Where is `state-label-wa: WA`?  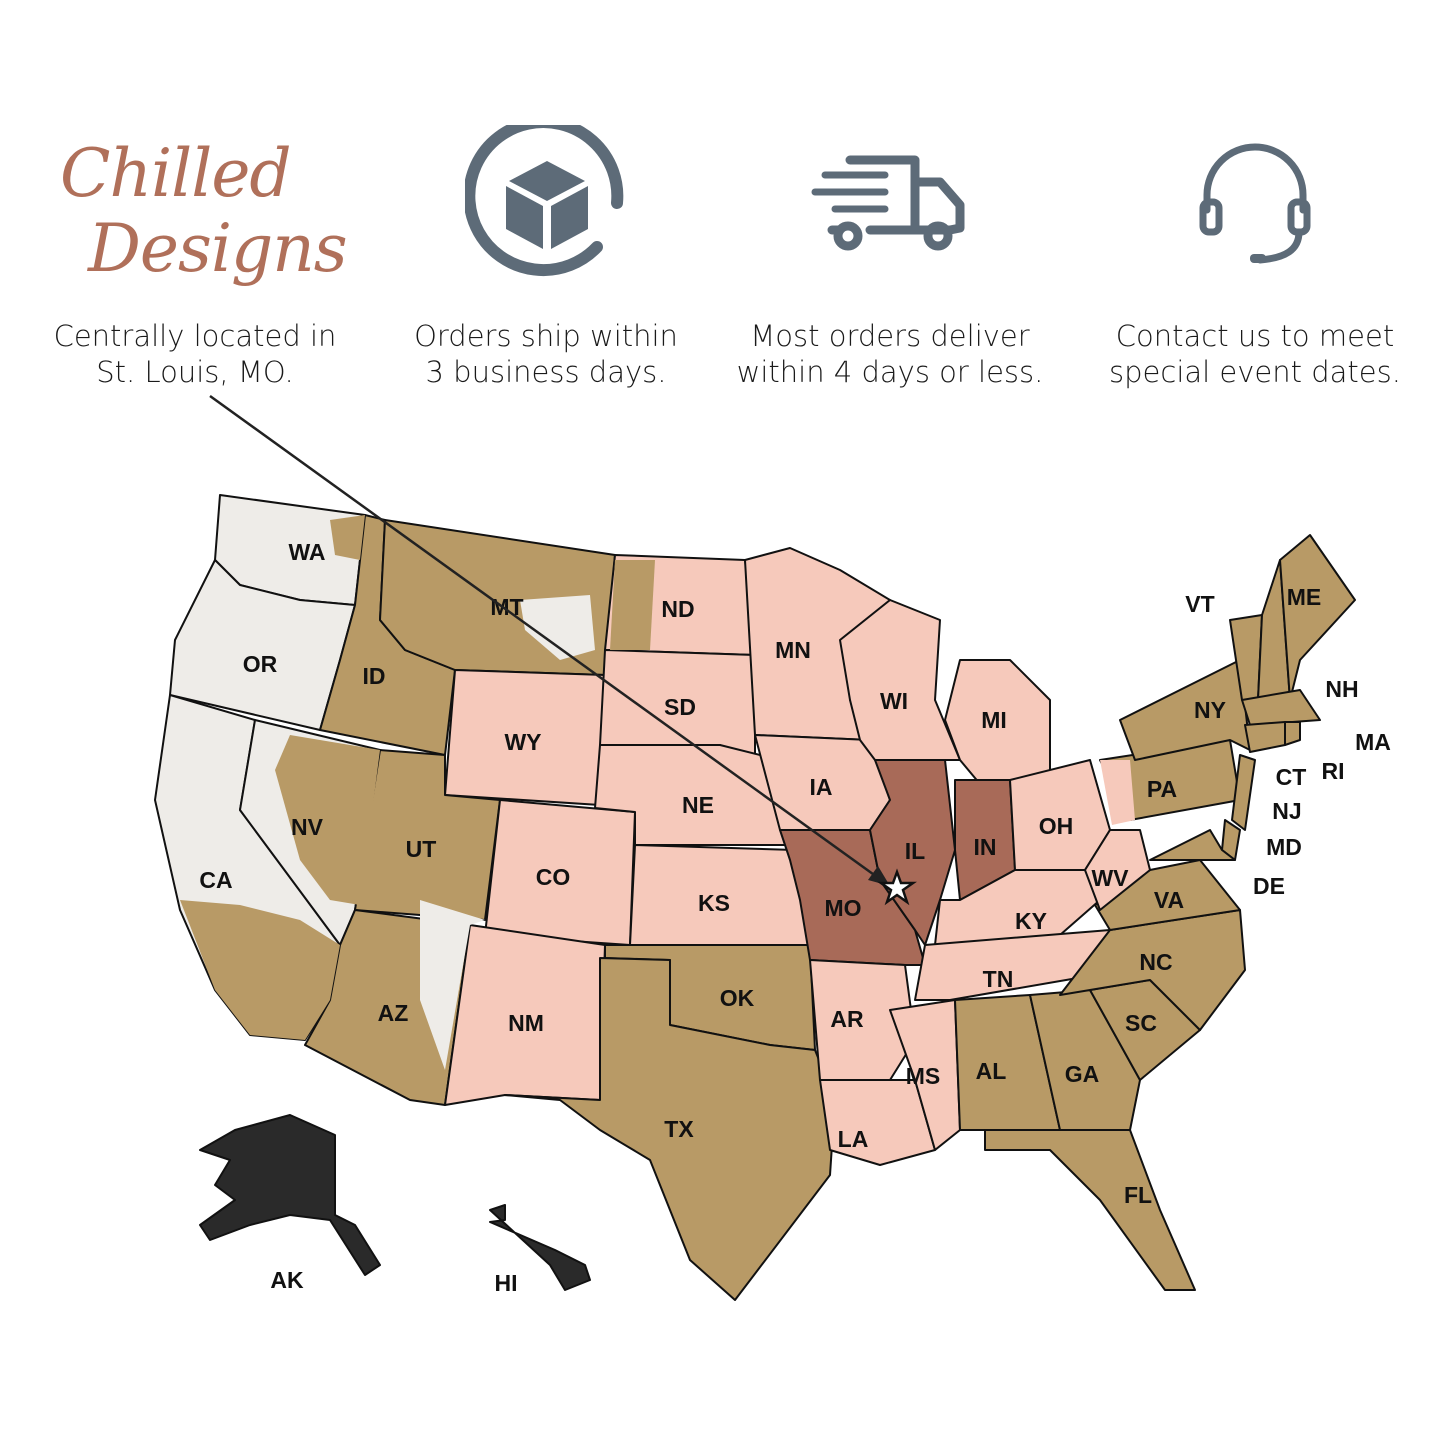
state-label-wa: WA is located at coordinates (306, 552).